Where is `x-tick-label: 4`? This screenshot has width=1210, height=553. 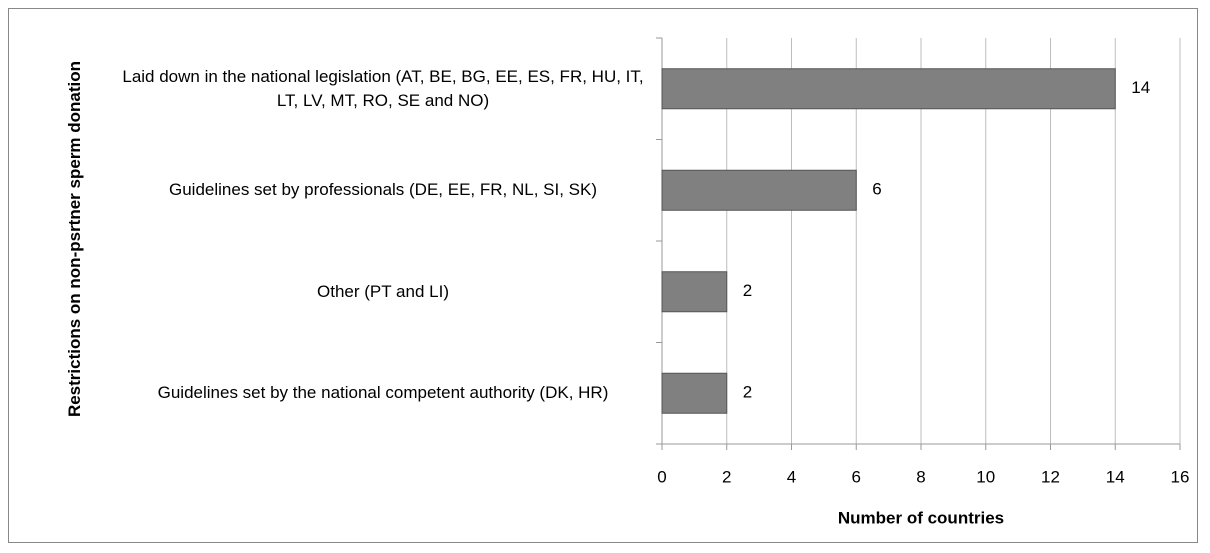 x-tick-label: 4 is located at coordinates (791, 476).